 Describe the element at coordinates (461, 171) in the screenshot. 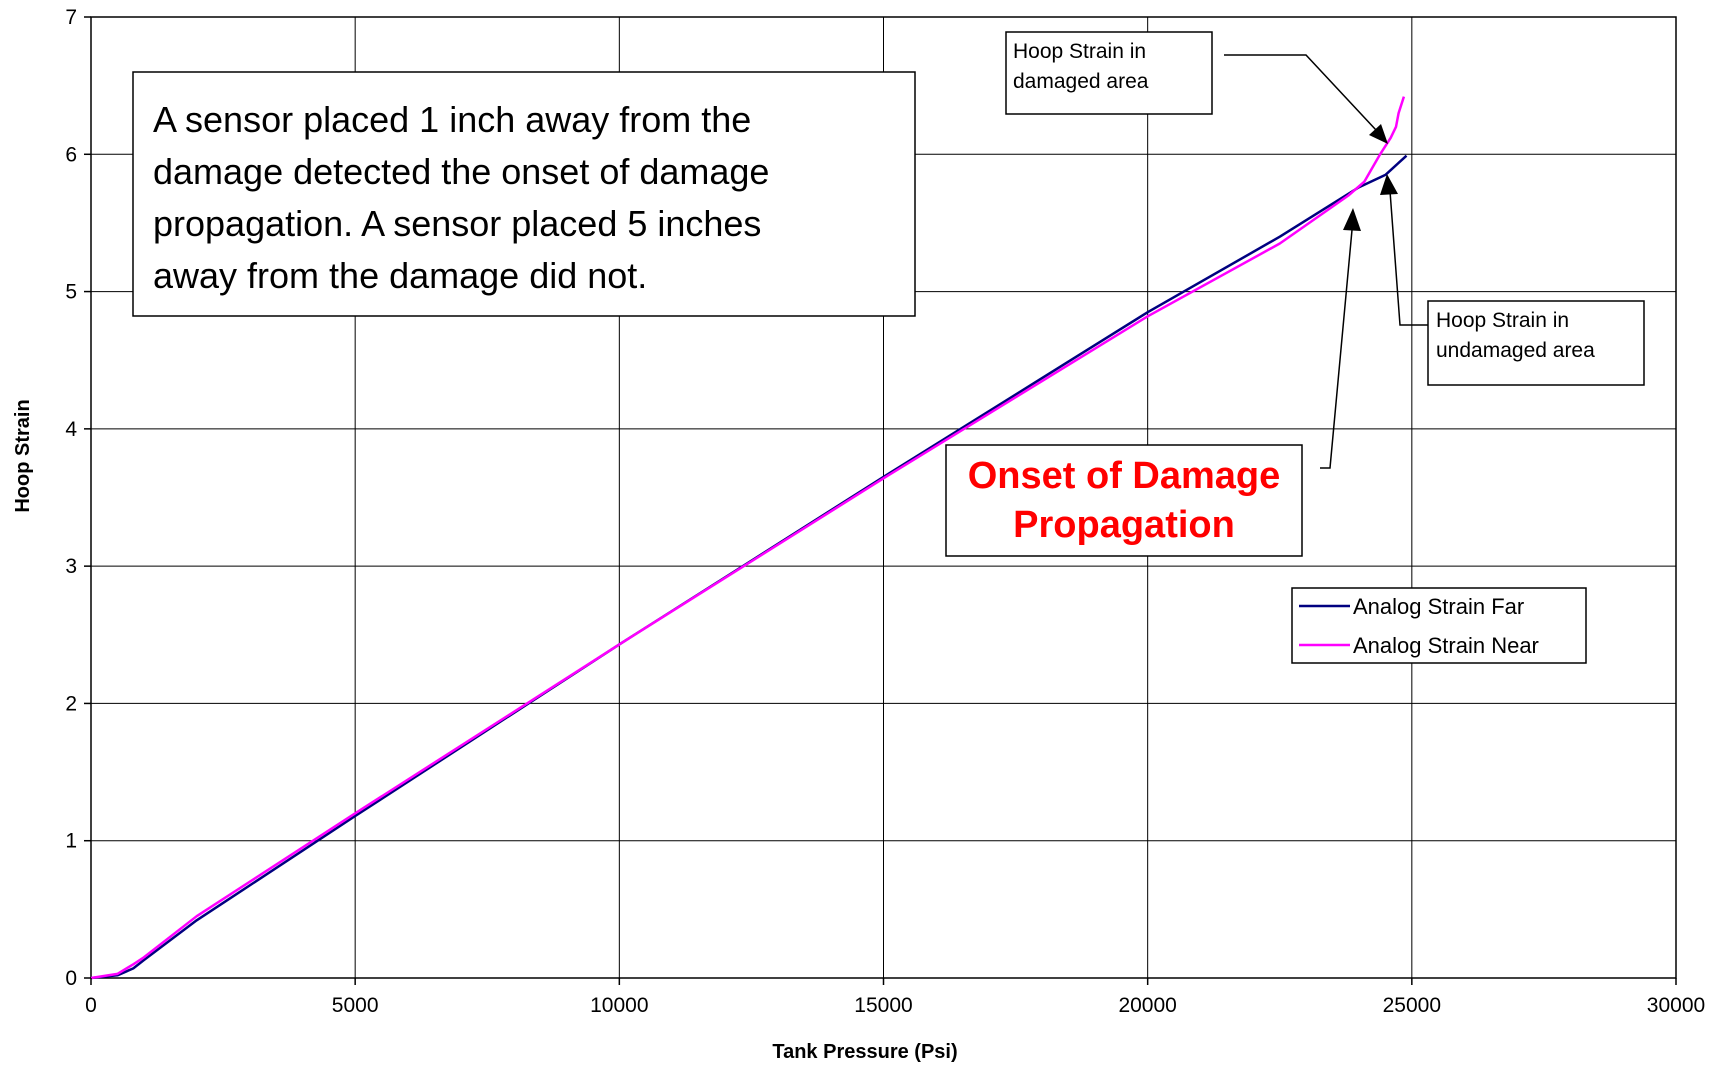

I see `sensor-note-line-2: damage detected the onset of damage` at that location.